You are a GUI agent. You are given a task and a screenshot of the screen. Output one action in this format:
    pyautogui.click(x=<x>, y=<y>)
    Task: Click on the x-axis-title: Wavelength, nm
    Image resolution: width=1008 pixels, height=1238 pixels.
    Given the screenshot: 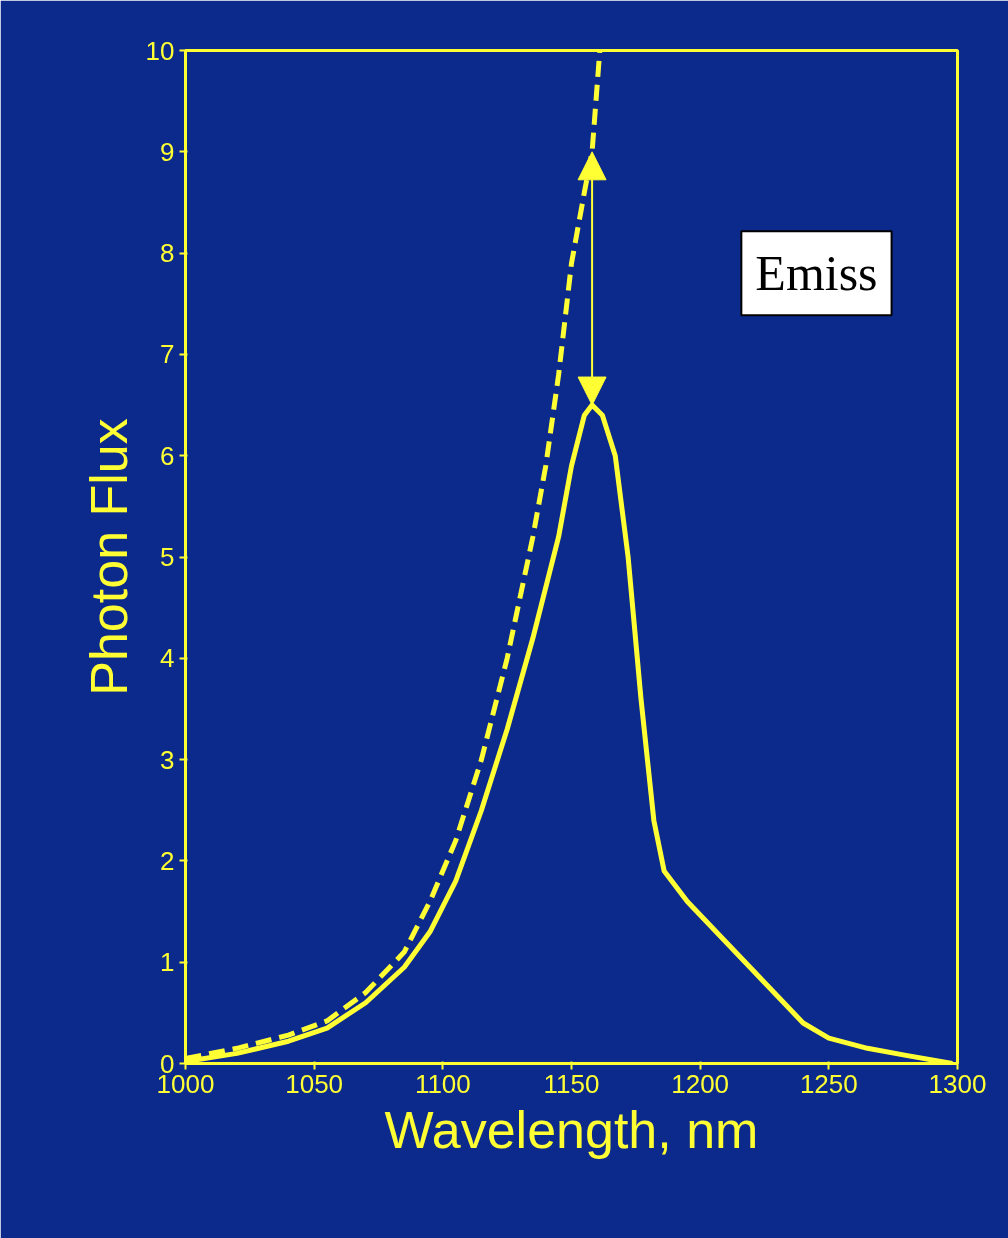 What is the action you would take?
    pyautogui.click(x=571, y=1129)
    